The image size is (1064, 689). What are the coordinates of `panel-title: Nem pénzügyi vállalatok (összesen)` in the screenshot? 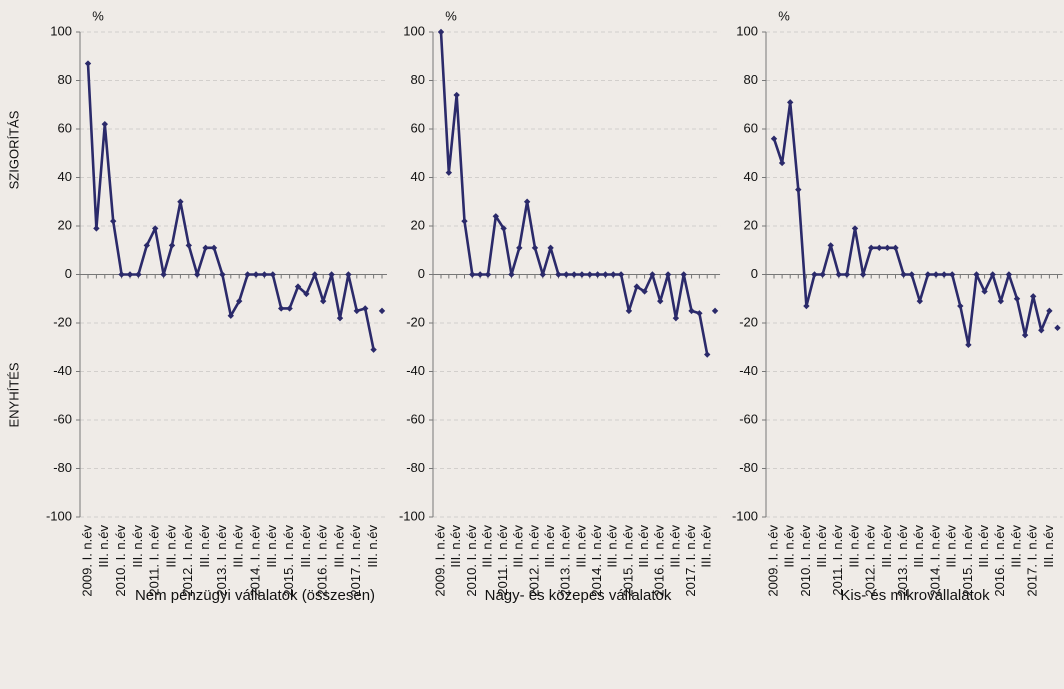 It's located at (255, 595).